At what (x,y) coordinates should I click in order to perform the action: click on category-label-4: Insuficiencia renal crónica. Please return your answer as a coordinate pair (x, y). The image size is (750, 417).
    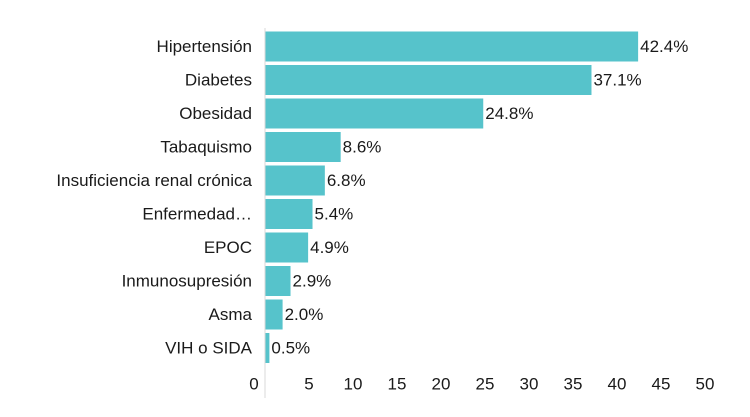
    Looking at the image, I should click on (154, 180).